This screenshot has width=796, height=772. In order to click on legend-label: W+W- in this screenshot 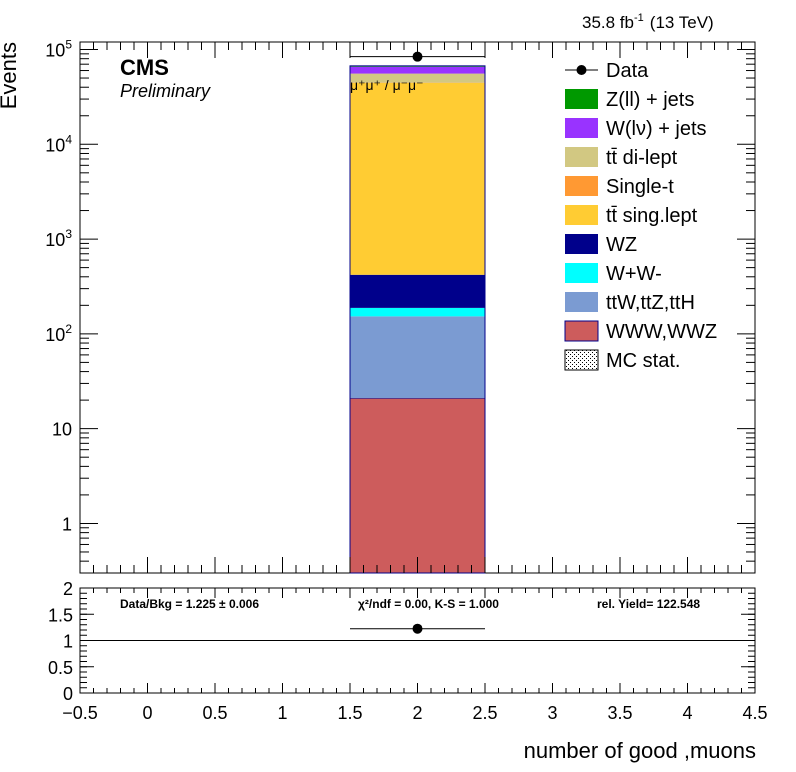, I will do `click(634, 274)`.